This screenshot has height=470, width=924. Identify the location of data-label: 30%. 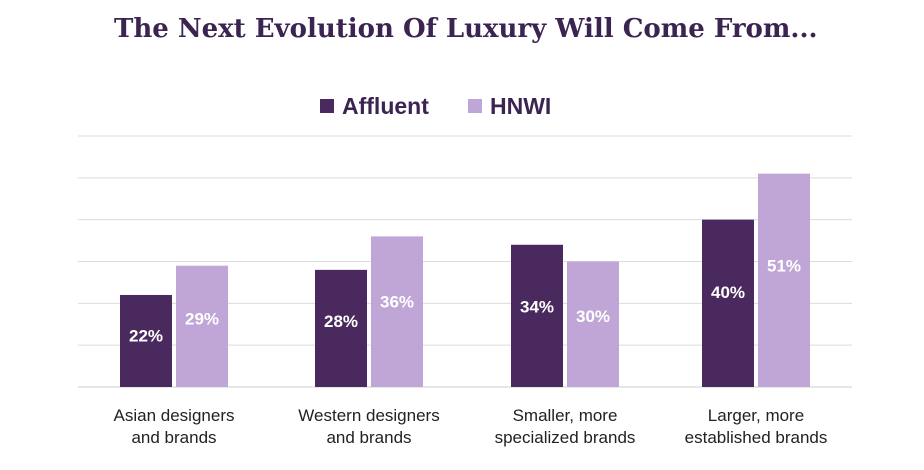
(593, 316).